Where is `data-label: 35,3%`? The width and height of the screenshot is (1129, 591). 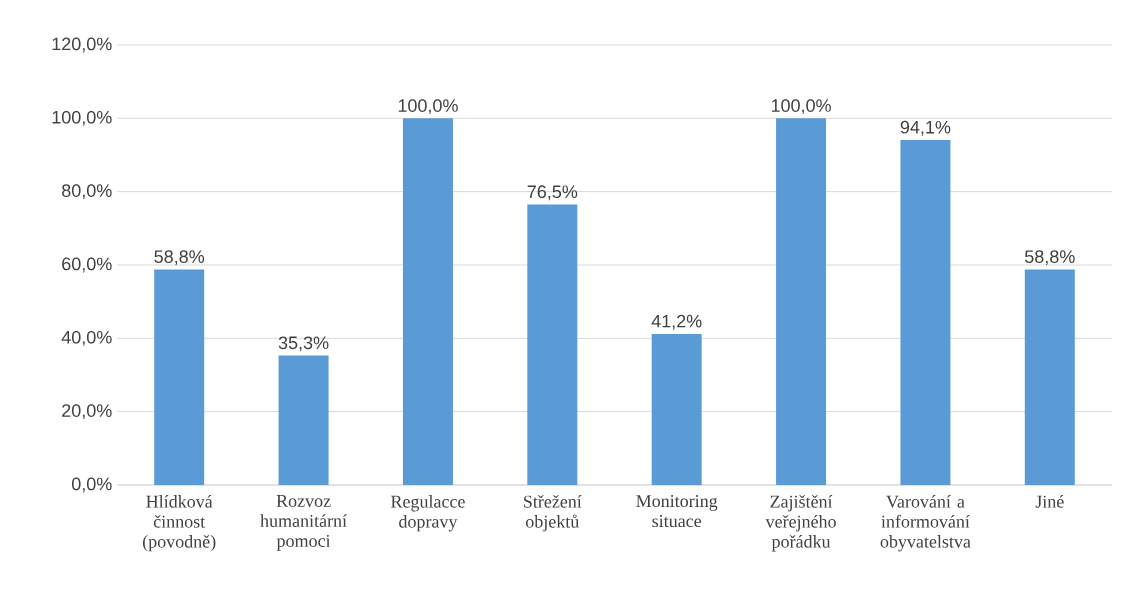
data-label: 35,3% is located at coordinates (303, 344).